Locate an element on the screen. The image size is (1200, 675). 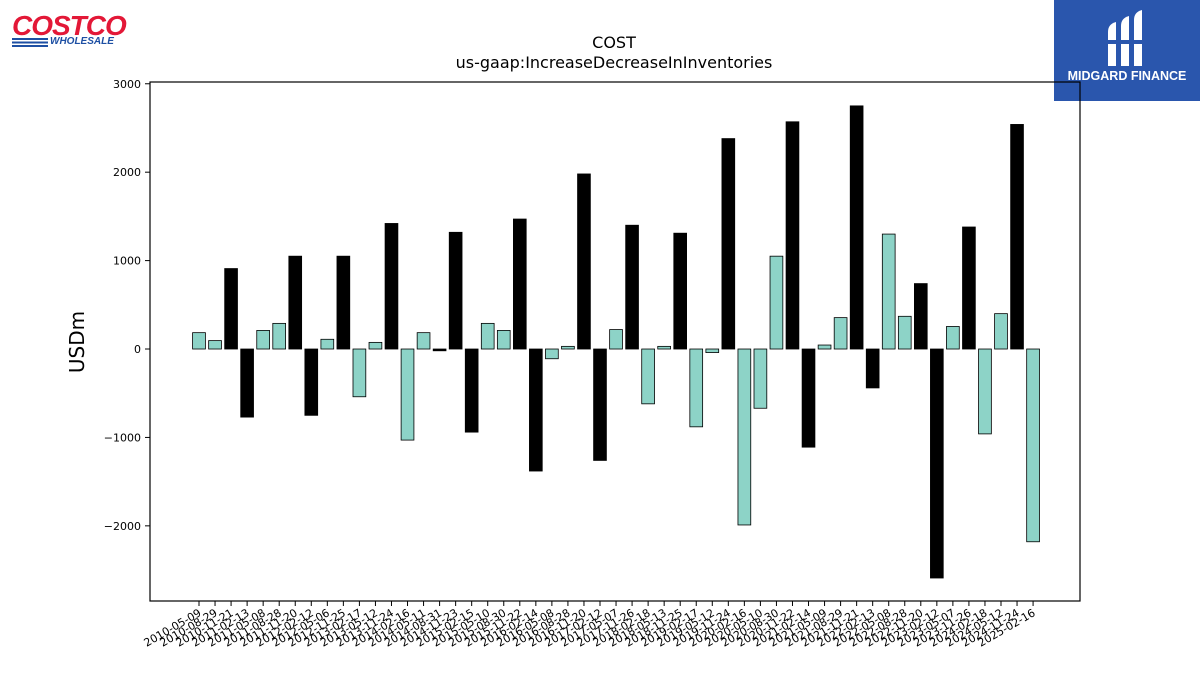
costco-logo-text: COSTCO is located at coordinates (69, 25).